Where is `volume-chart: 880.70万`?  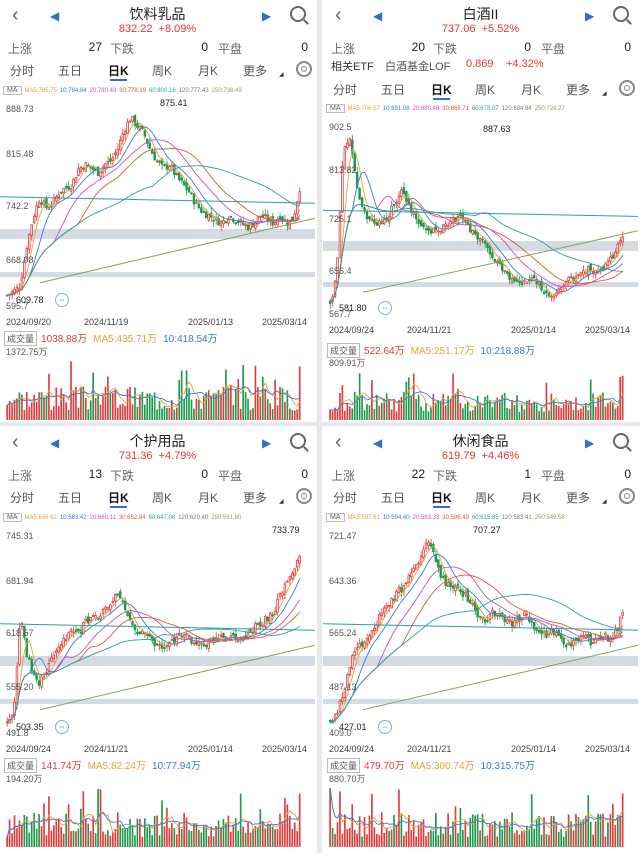 volume-chart: 880.70万 is located at coordinates (480, 809).